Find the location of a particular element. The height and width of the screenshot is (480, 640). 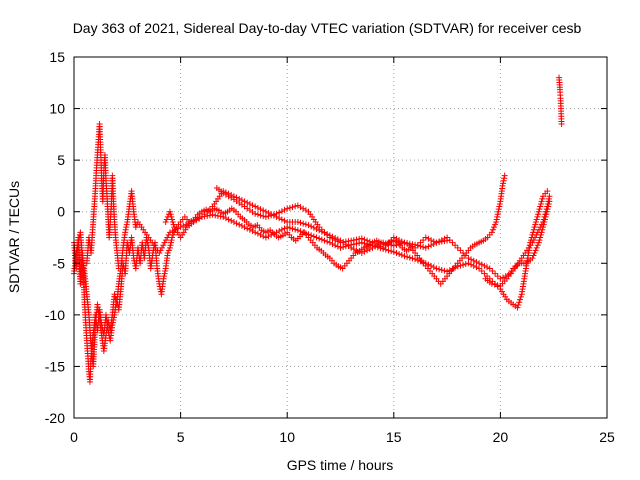

series-track-c is located at coordinates (102, 196).